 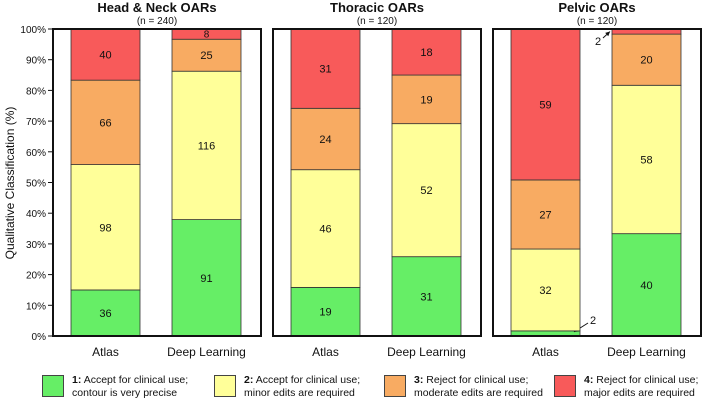 I want to click on data-label: 98, so click(x=105, y=228).